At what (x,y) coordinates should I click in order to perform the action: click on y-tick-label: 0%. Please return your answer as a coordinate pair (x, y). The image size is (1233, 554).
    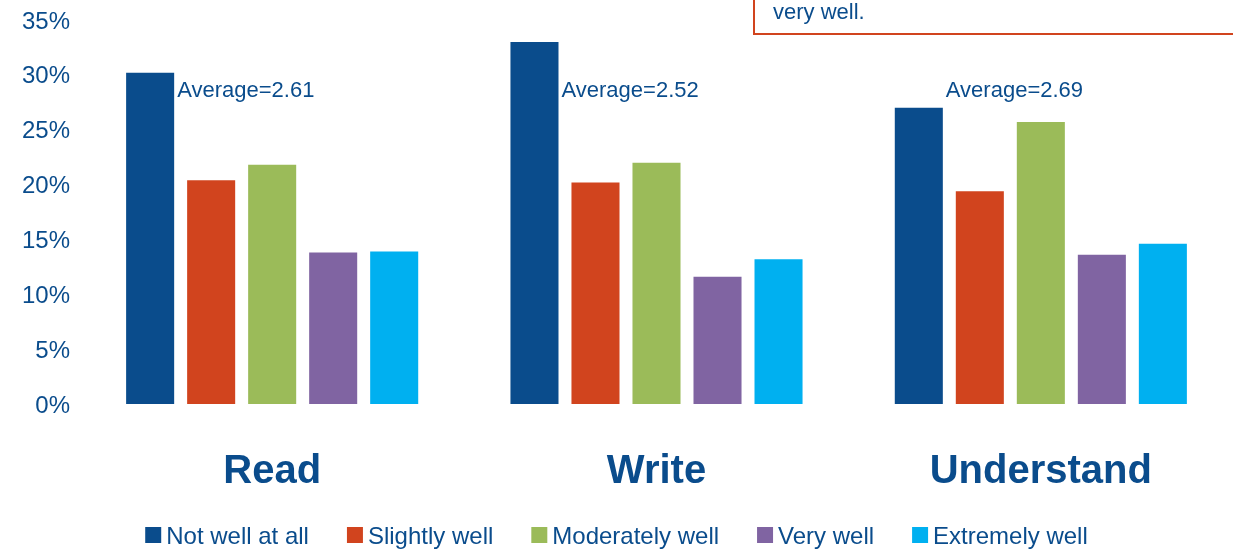
    Looking at the image, I should click on (52, 404).